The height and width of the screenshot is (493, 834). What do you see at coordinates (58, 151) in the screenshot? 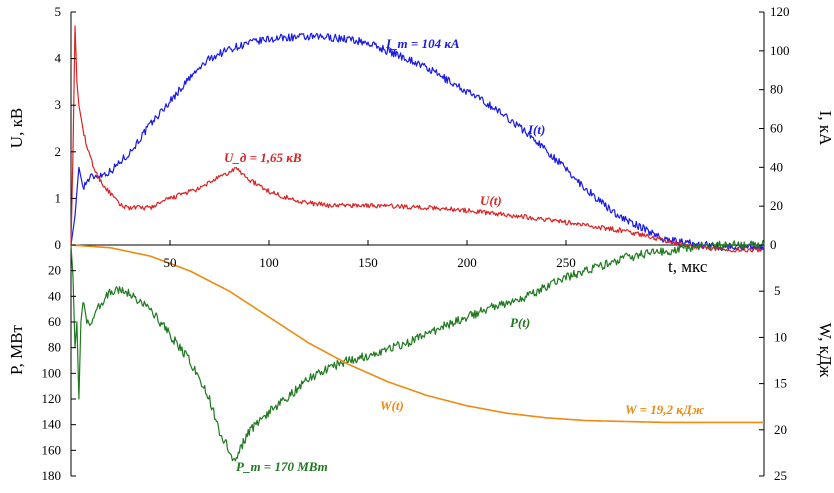
I see `u-tick-label: 2` at bounding box center [58, 151].